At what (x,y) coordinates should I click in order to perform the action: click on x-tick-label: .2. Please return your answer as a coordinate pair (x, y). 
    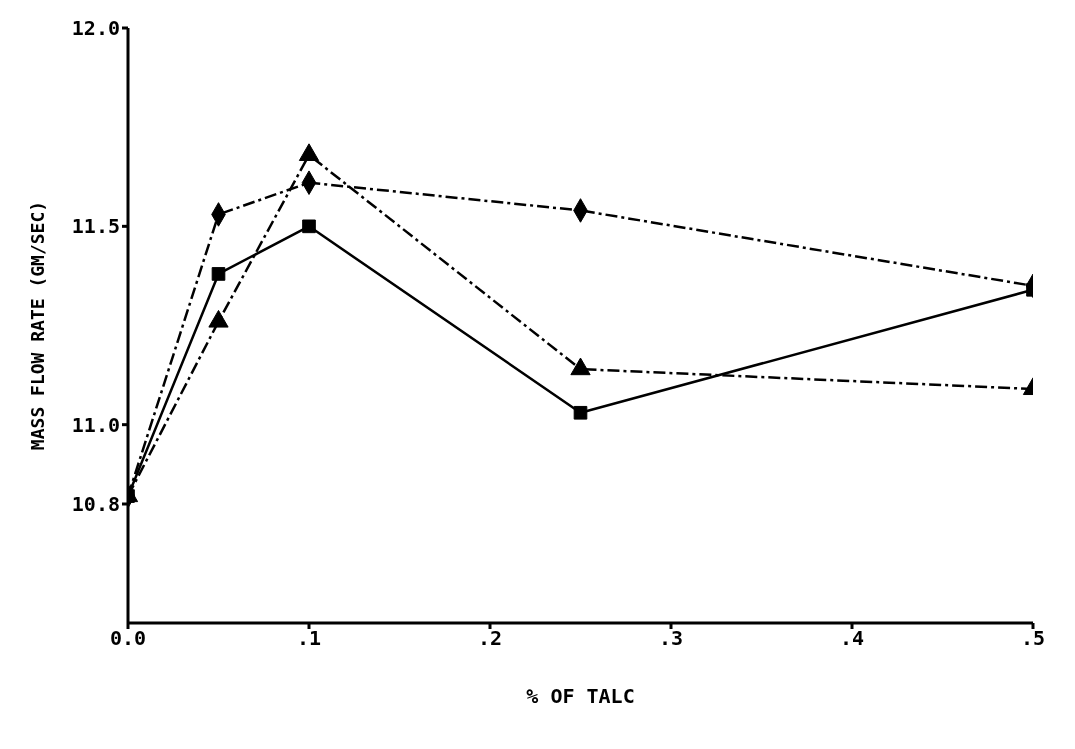
    Looking at the image, I should click on (490, 638).